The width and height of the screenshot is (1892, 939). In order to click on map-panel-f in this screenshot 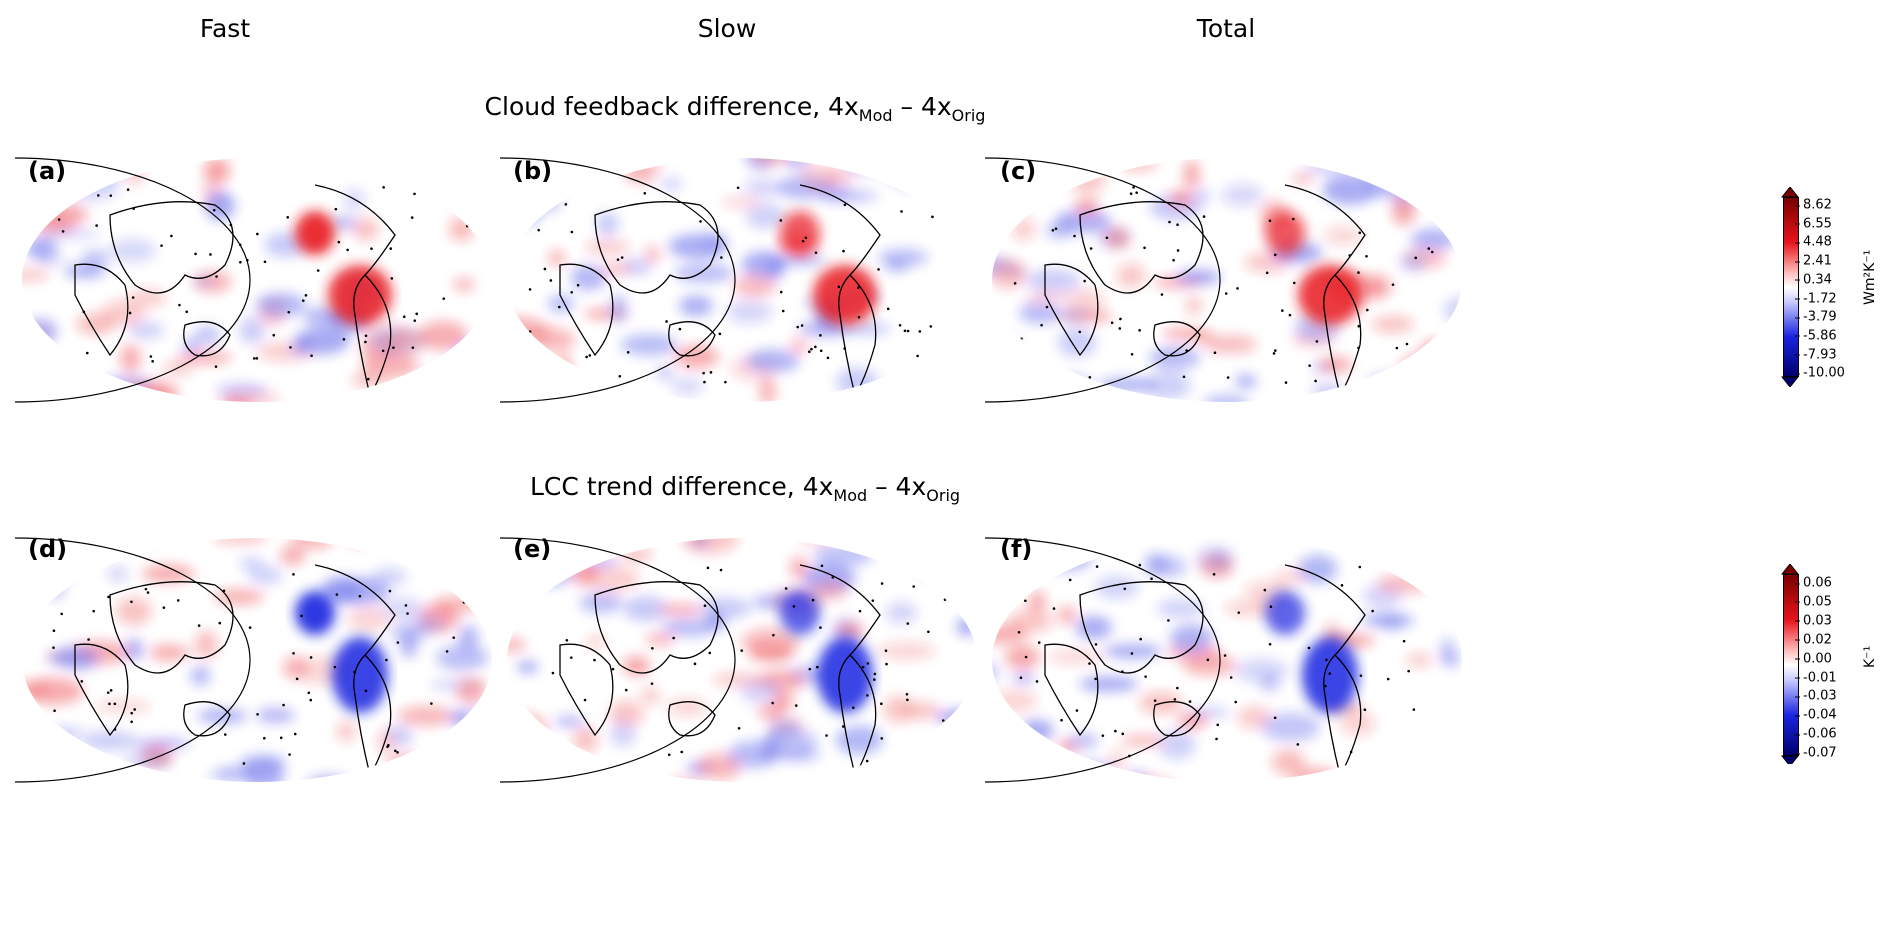, I will do `click(1223, 660)`.